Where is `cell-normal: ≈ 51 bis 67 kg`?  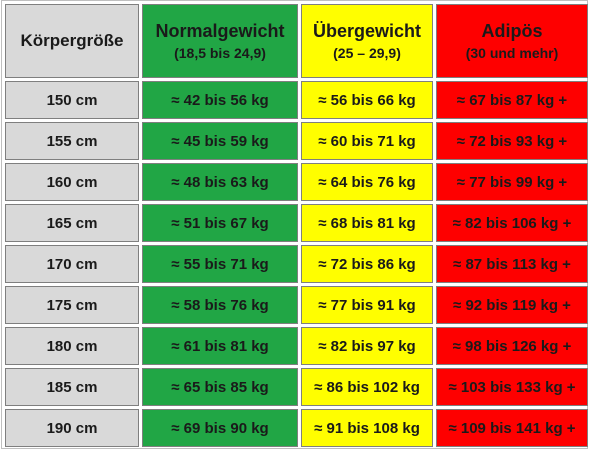 cell-normal: ≈ 51 bis 67 kg is located at coordinates (220, 223).